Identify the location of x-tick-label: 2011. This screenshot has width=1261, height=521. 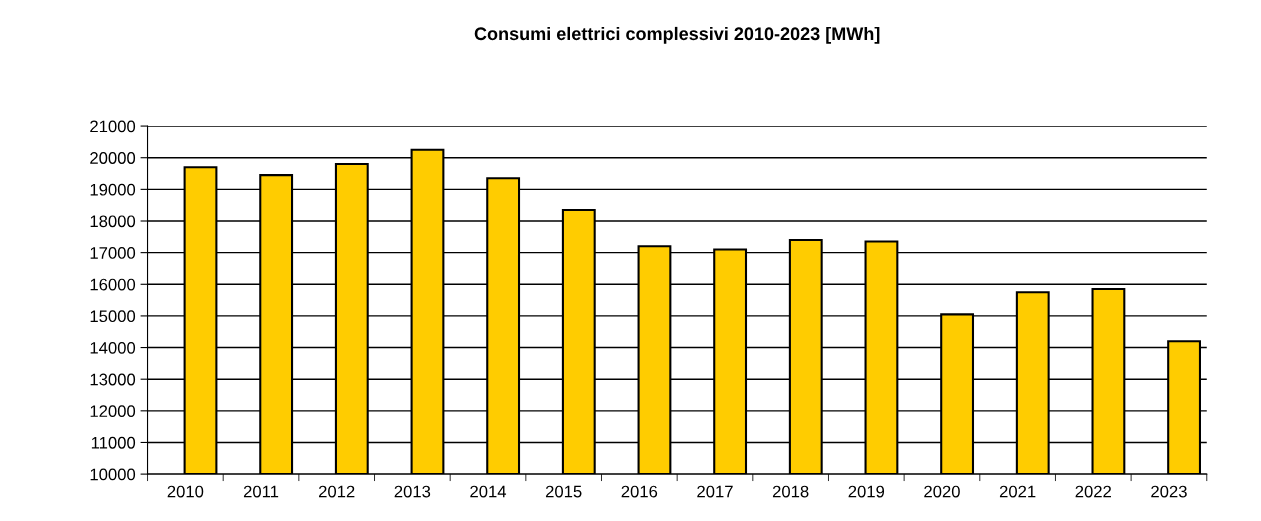
(261, 491).